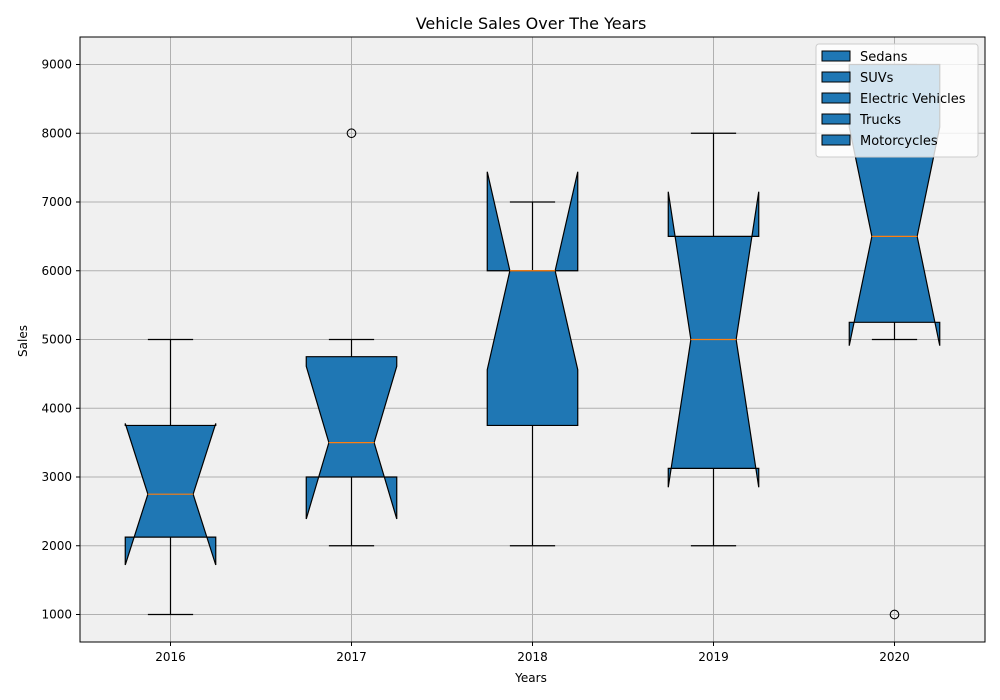 This screenshot has width=1000, height=700. I want to click on y-tick-label: 2000, so click(56, 546).